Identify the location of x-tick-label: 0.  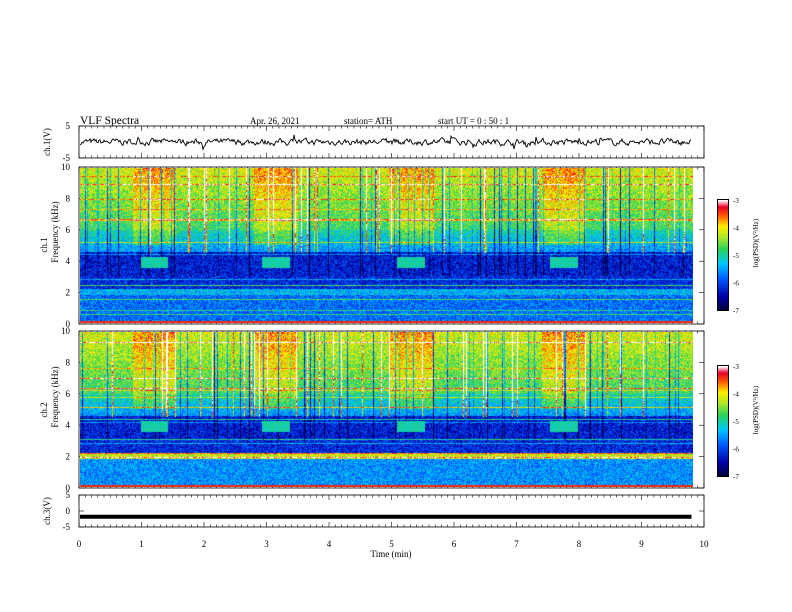
(79, 544).